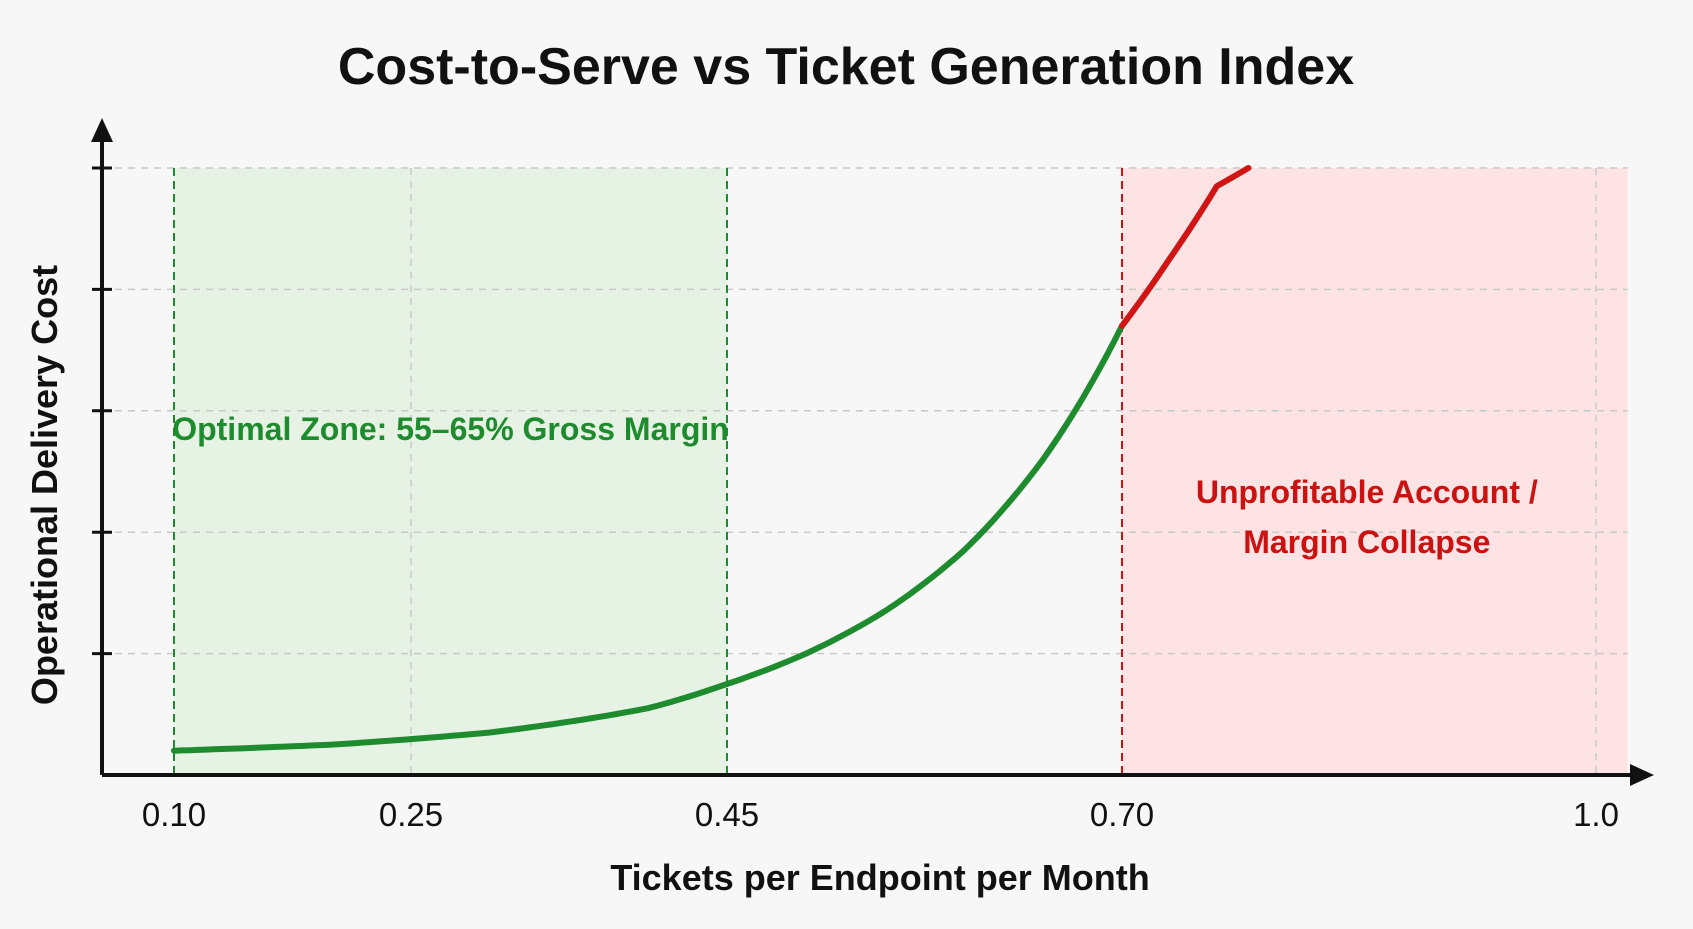  I want to click on x-tick-label: 0.25, so click(411, 814).